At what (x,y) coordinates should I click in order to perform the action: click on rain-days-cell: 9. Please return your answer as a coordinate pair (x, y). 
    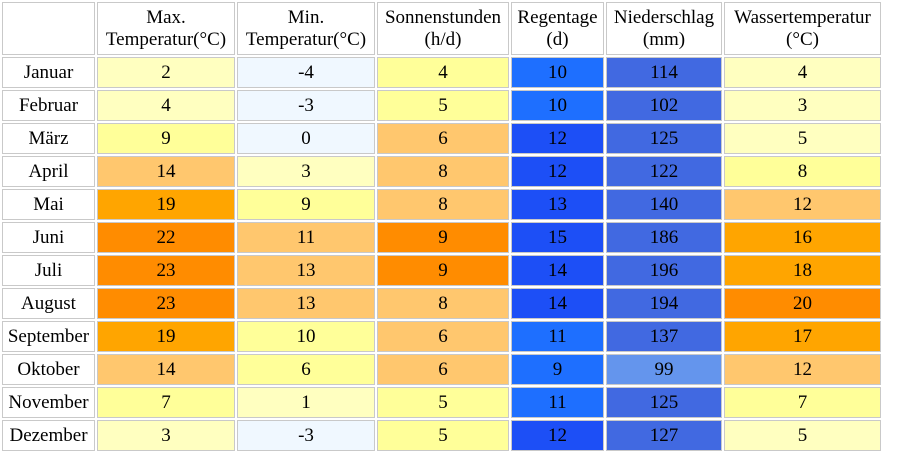
    Looking at the image, I should click on (557, 369).